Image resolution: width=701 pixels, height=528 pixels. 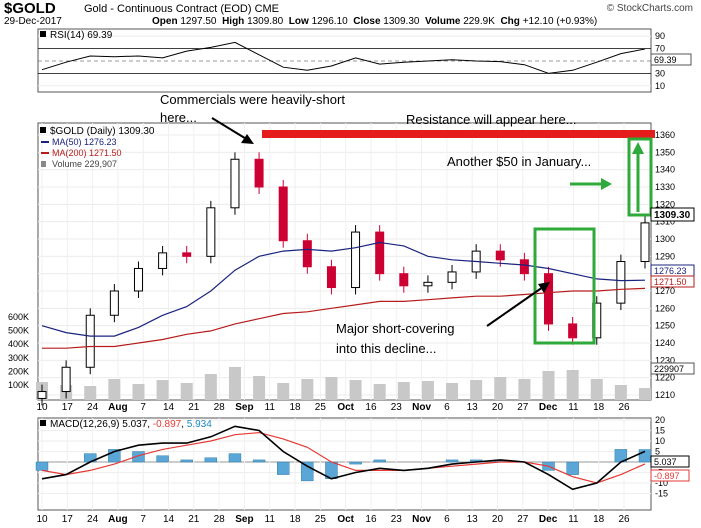 What do you see at coordinates (640, 177) in the screenshot?
I see `target-box` at bounding box center [640, 177].